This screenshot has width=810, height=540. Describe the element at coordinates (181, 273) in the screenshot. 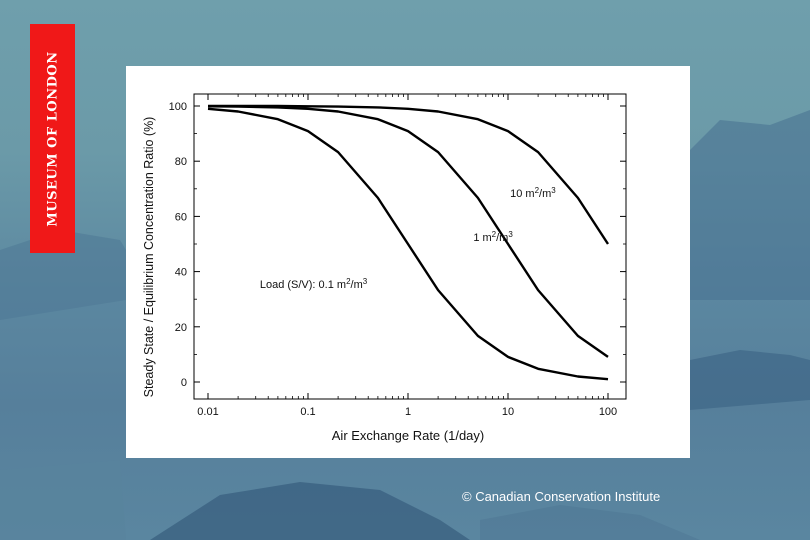

I see `y-tick-label: 40` at that location.